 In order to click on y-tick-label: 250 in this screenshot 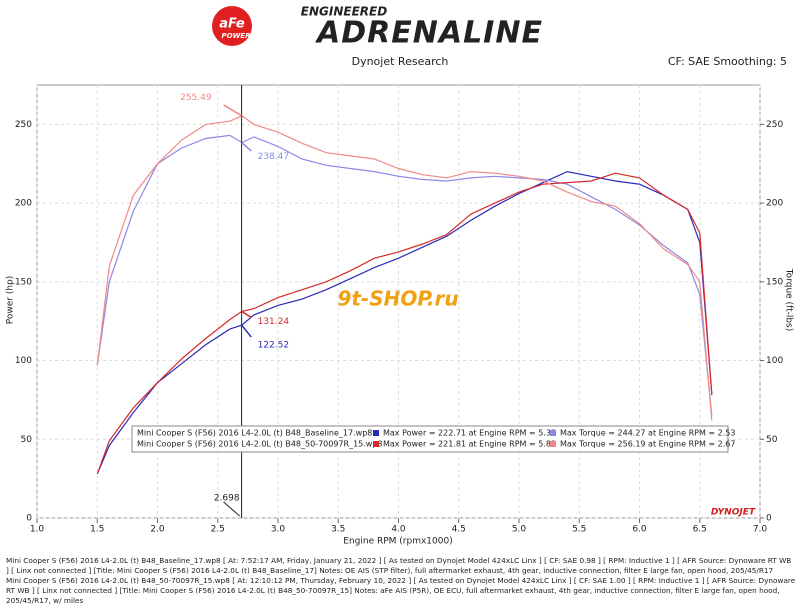, I will do `click(23, 125)`.